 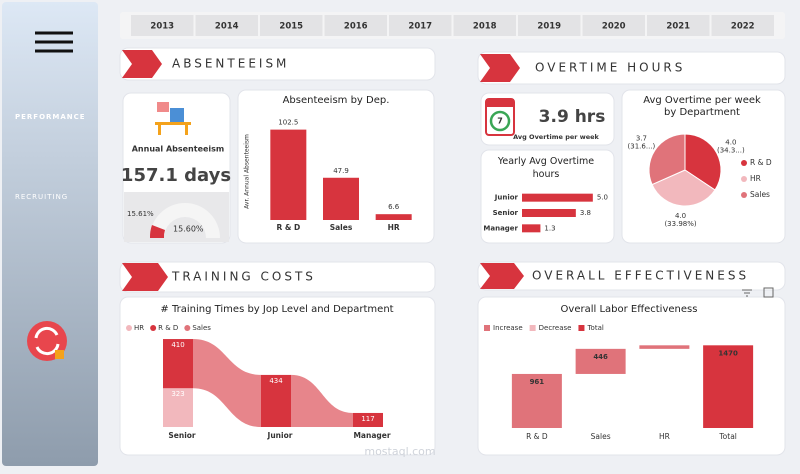 What do you see at coordinates (500, 228) in the screenshot?
I see `y-tick-label: Manager` at bounding box center [500, 228].